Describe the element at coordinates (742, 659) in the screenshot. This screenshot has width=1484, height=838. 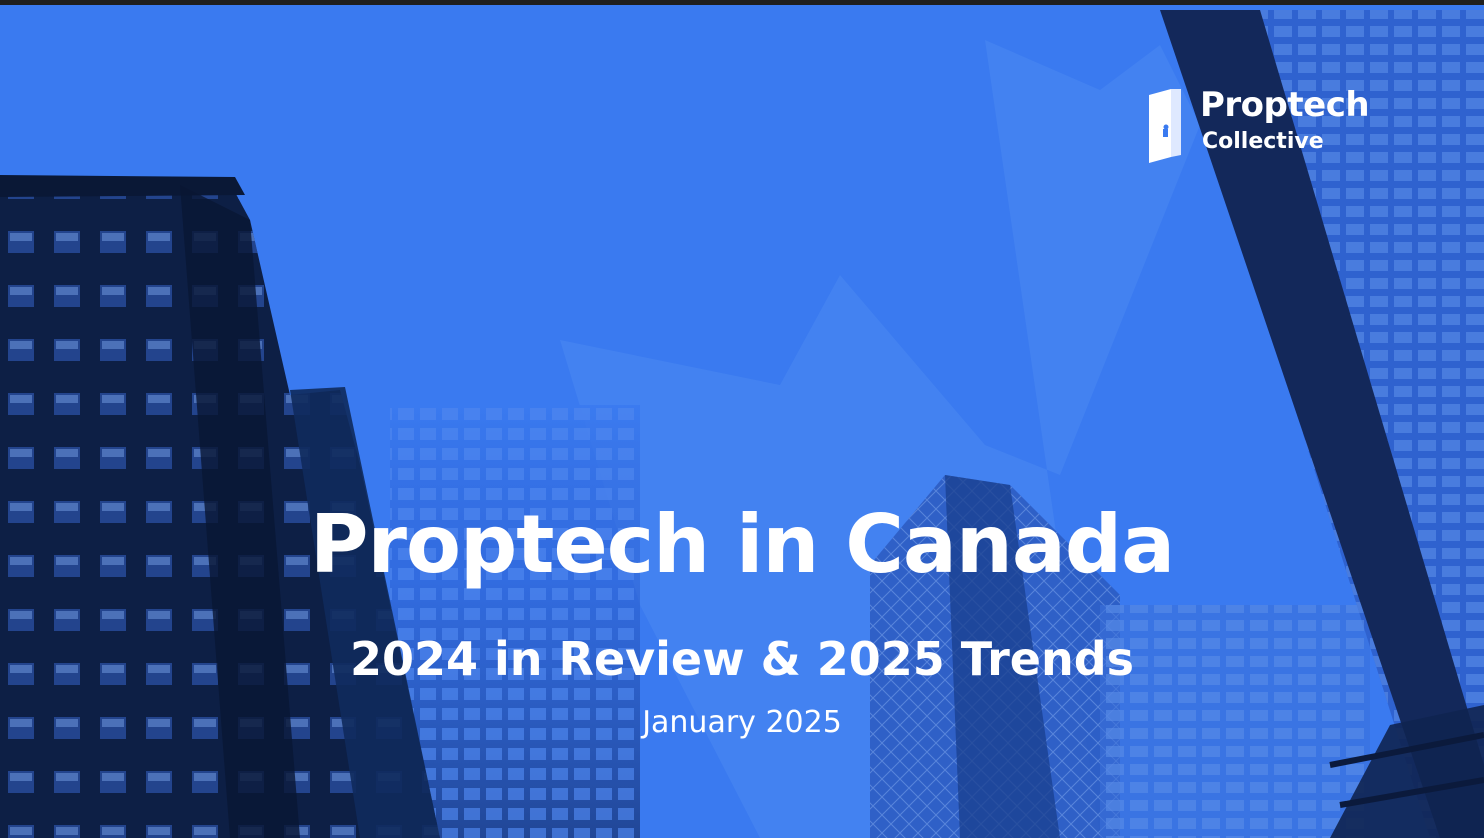
I see `slide-subtitle: 2024 in Review & 2025 Trends` at that location.